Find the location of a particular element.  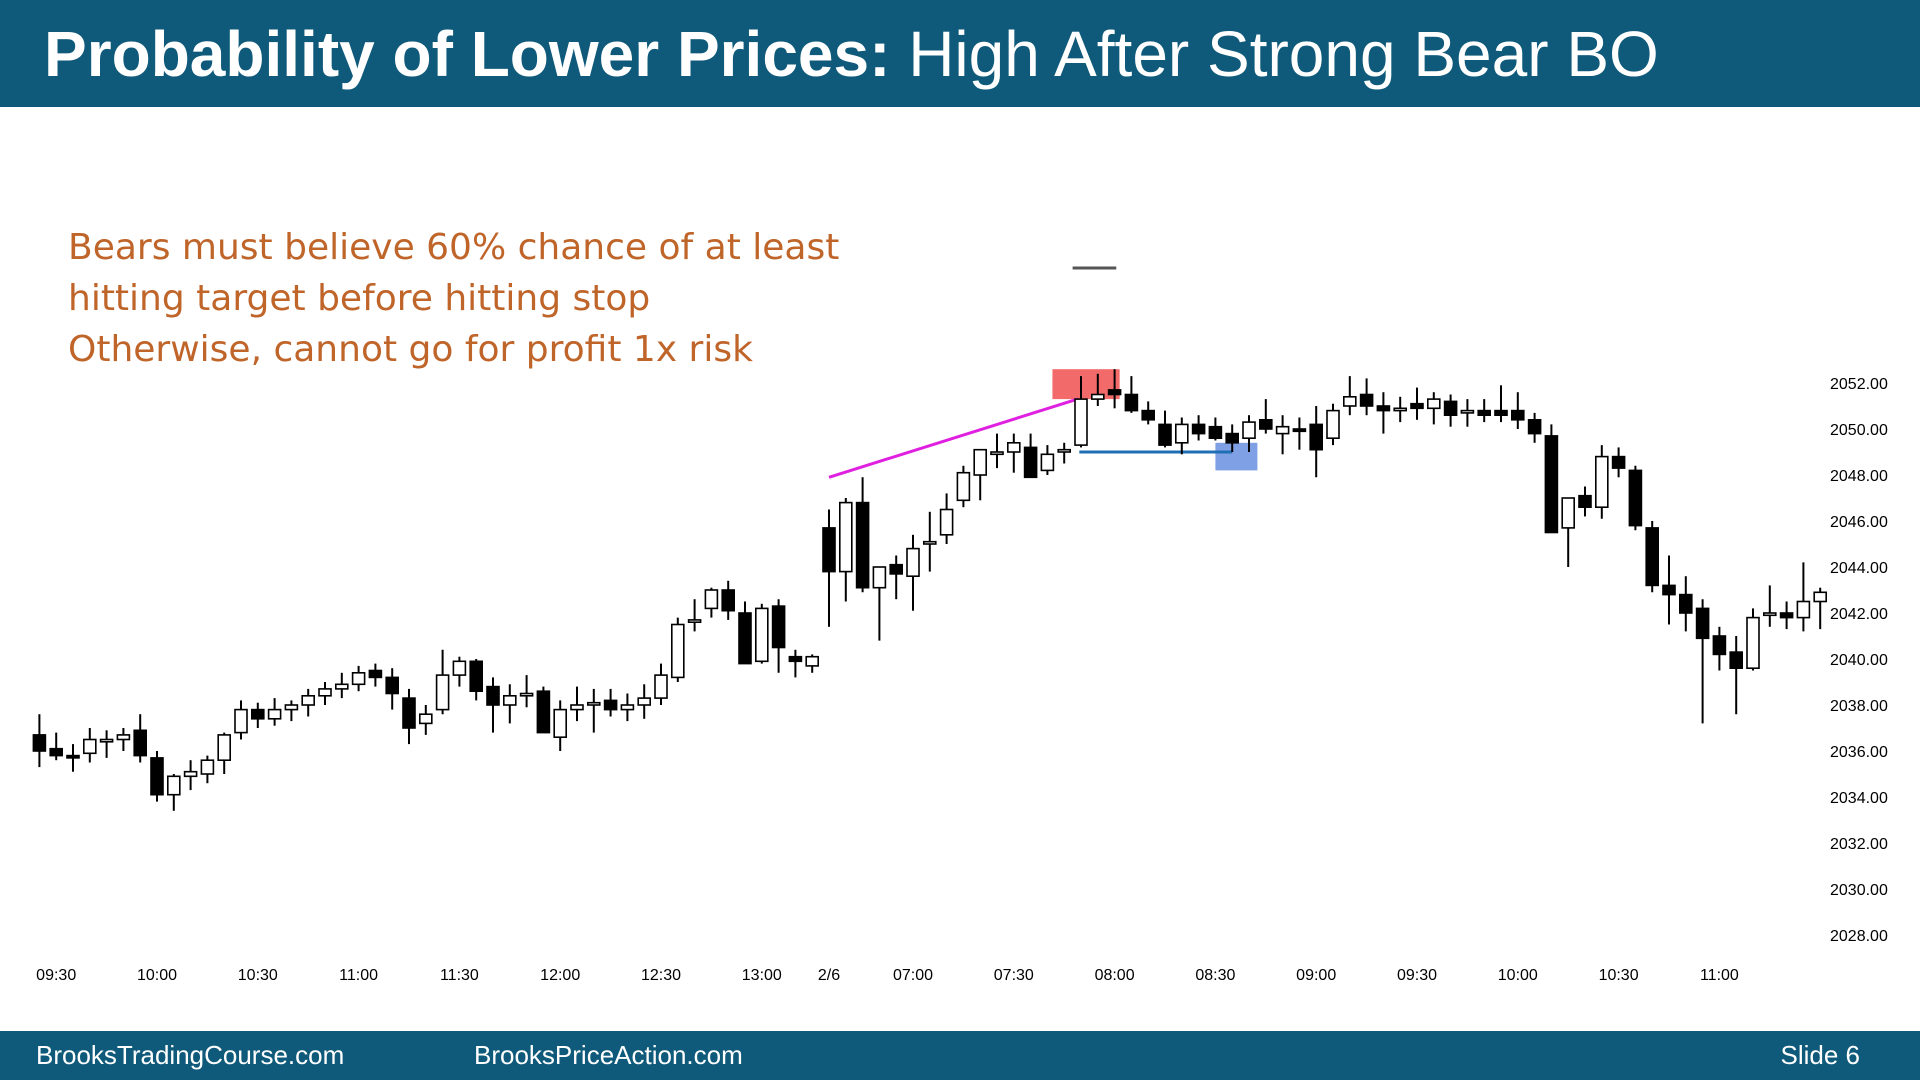

note-line-2: hitting target before hitting stop is located at coordinates (359, 298).